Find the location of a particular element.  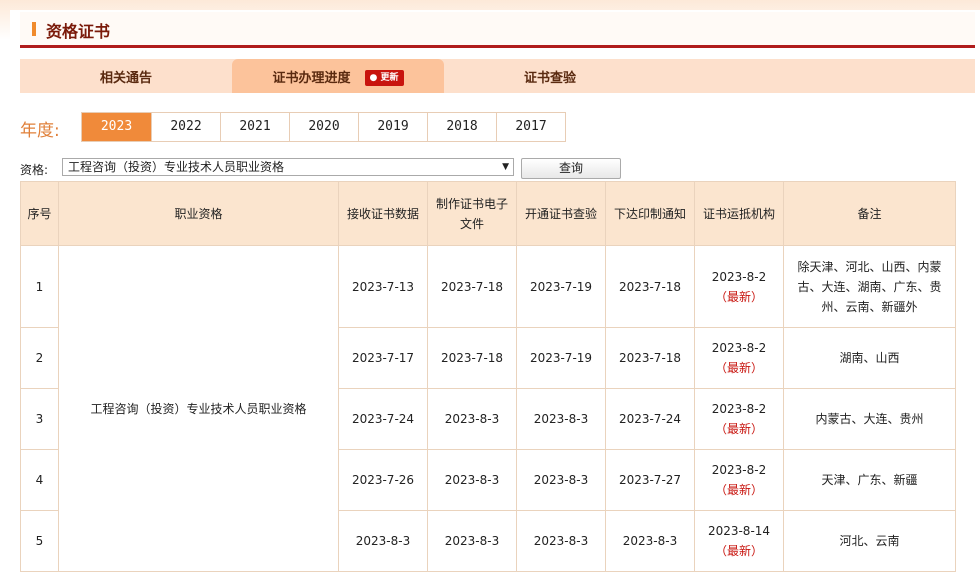

year-selector: 2023 2022 2021 2020 2019 2018 2017 is located at coordinates (323, 127).